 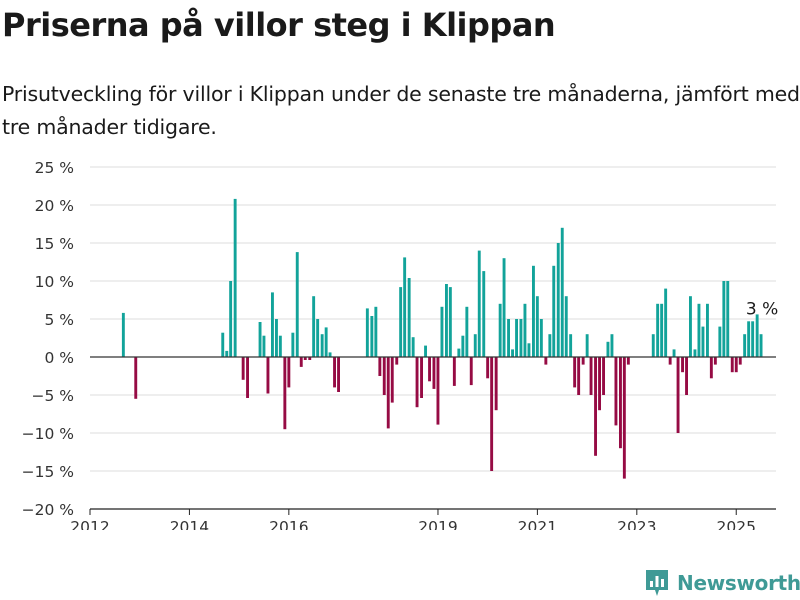 What do you see at coordinates (437, 524) in the screenshot?
I see `x-tick-label: 2019` at bounding box center [437, 524].